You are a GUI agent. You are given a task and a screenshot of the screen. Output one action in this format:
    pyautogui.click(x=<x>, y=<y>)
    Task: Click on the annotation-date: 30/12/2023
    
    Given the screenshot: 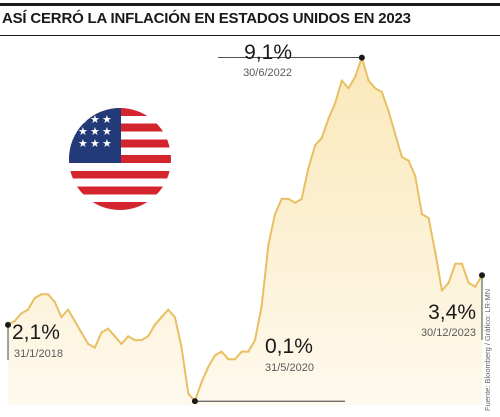 What is the action you would take?
    pyautogui.click(x=448, y=333)
    